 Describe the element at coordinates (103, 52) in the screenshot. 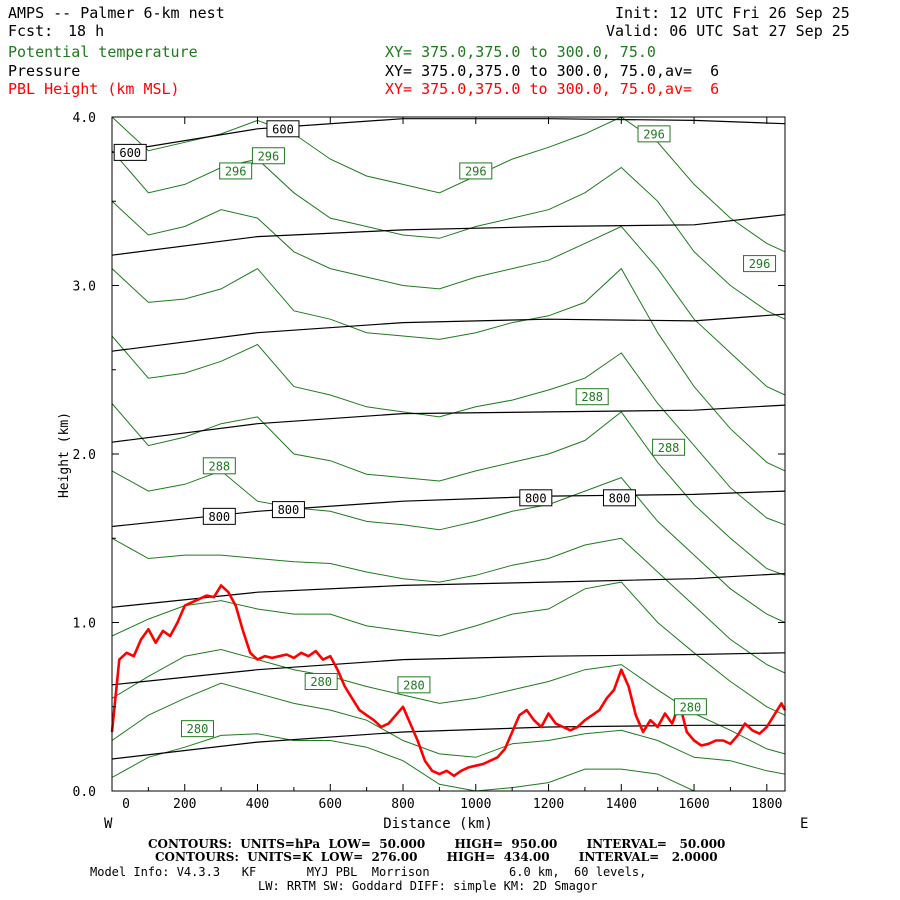

I see `legend-theta-name: Potential temperature` at that location.